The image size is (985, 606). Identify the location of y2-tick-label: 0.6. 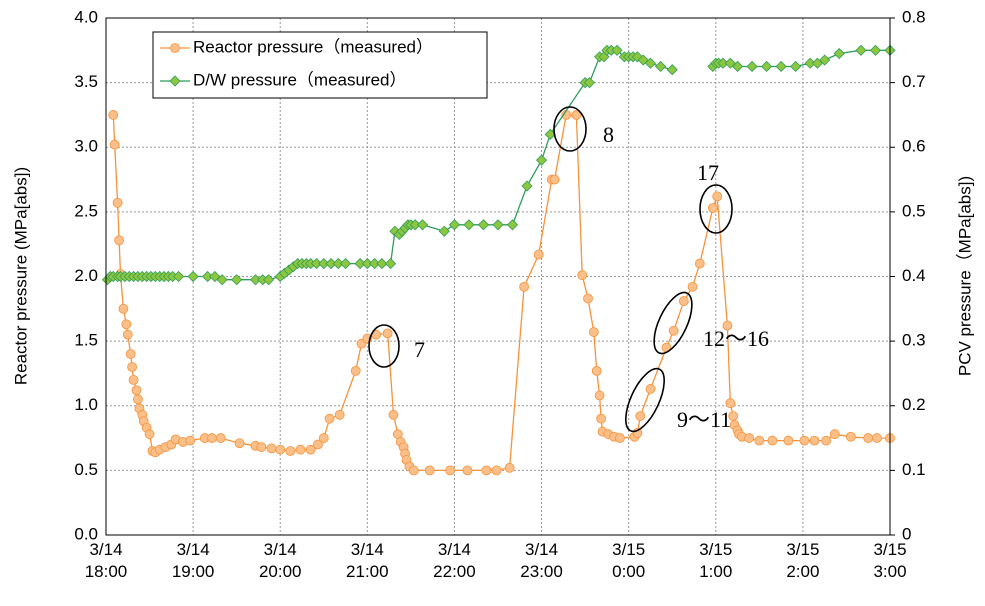
(914, 146).